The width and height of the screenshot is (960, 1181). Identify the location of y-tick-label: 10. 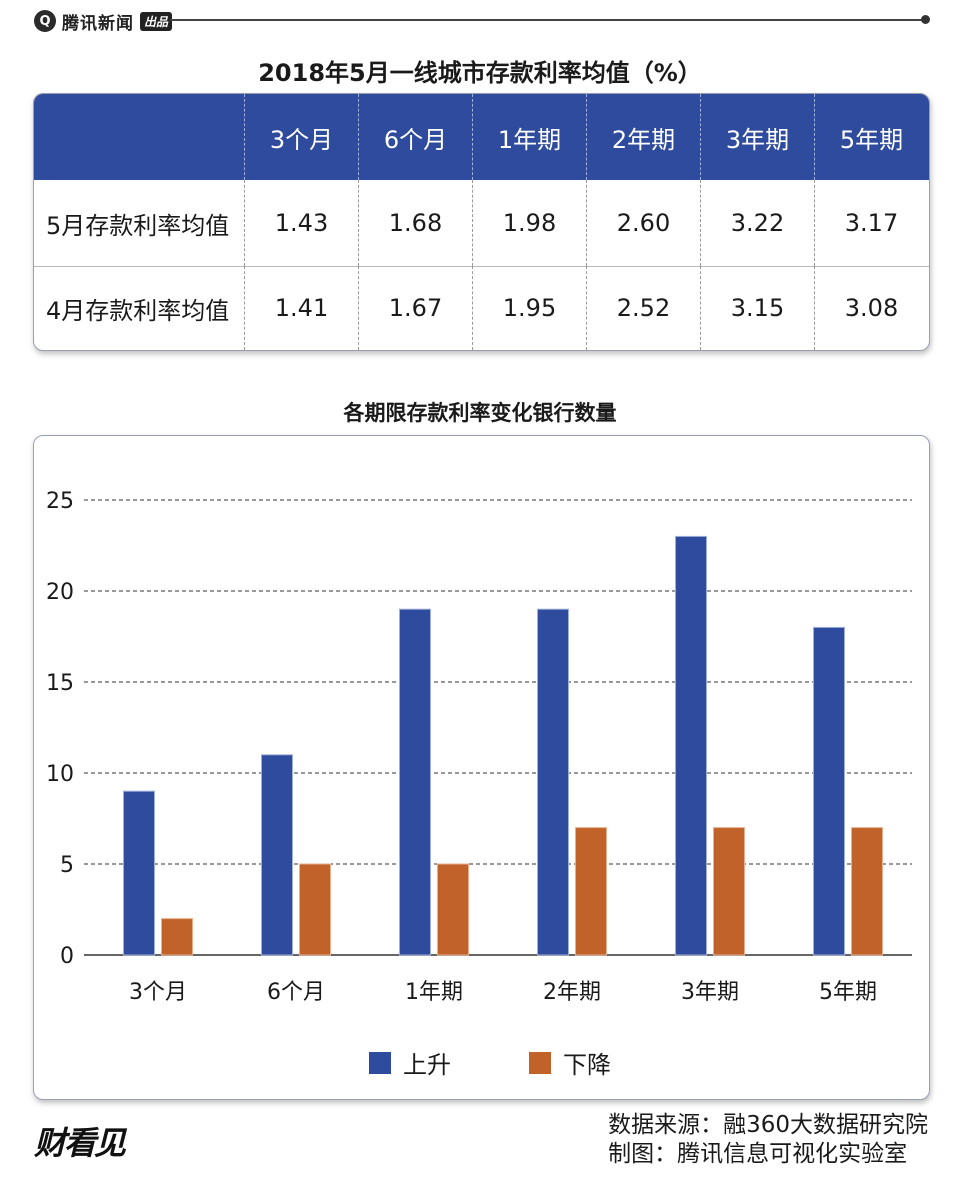
(60, 774).